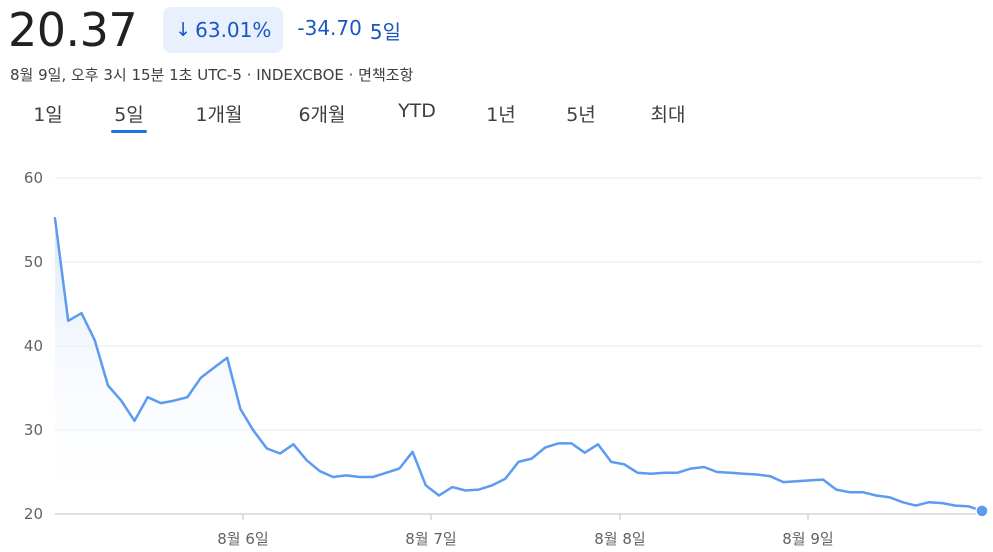 The image size is (993, 552). What do you see at coordinates (417, 111) in the screenshot?
I see `tab-ytd: YTD` at bounding box center [417, 111].